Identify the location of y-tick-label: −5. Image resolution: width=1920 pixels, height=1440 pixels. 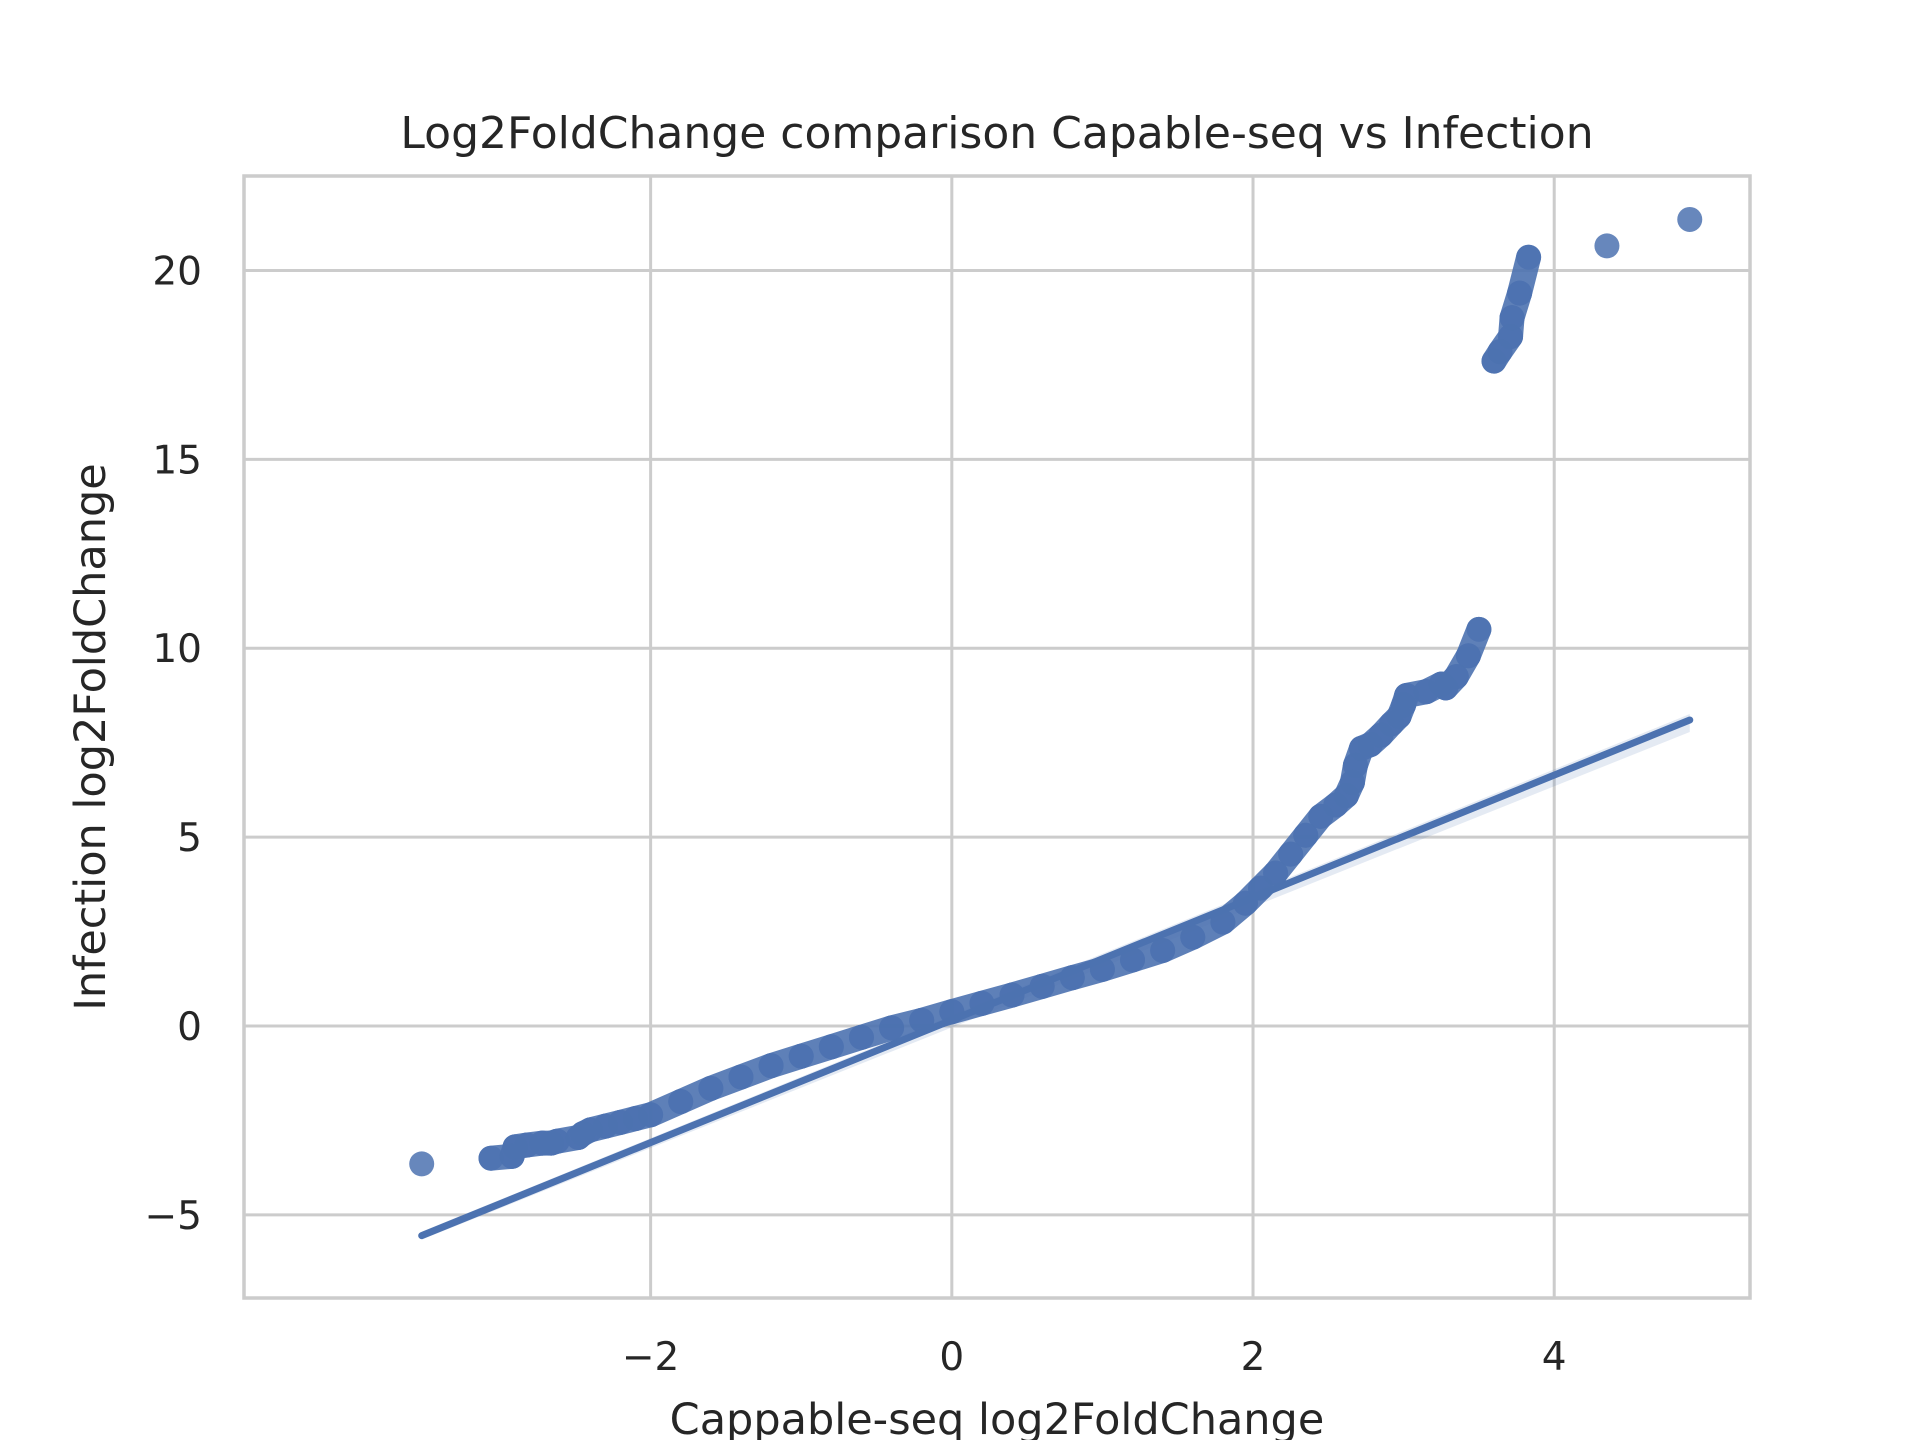
(174, 1216).